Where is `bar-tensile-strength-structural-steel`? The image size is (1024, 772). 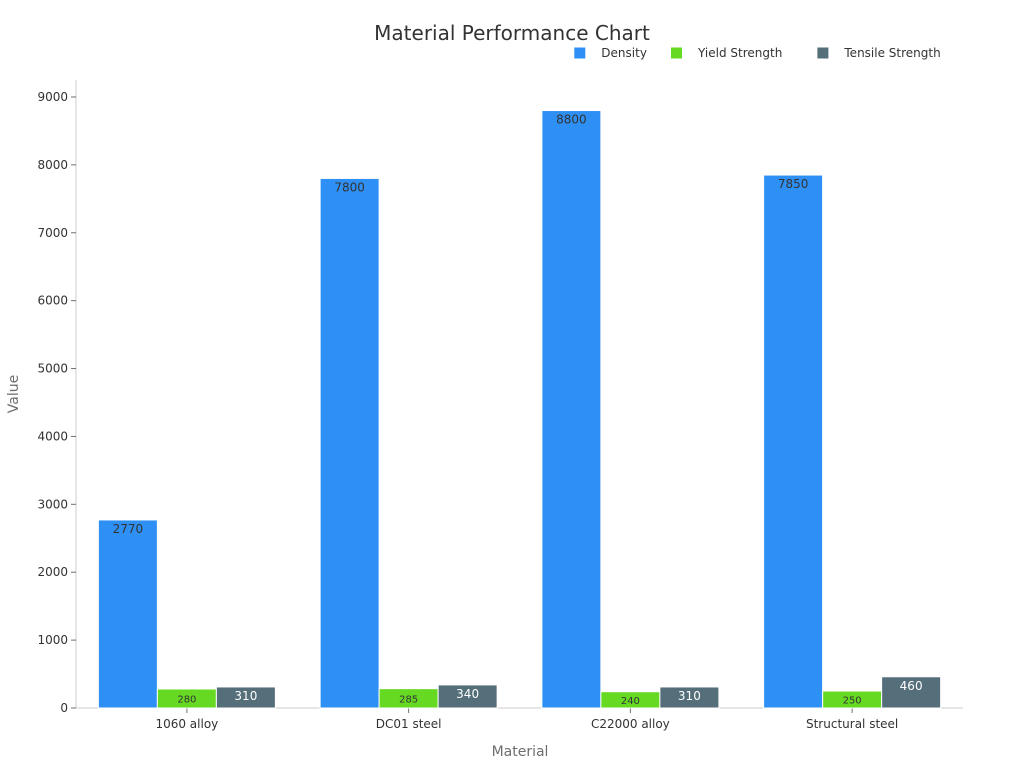
bar-tensile-strength-structural-steel is located at coordinates (911, 692).